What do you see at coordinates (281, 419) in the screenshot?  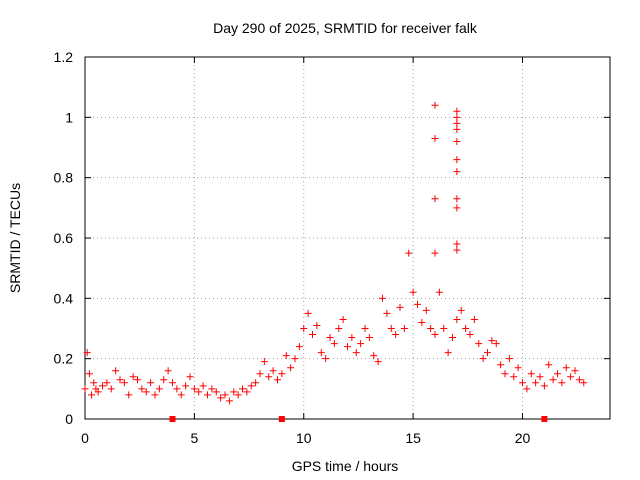 I see `data-marker` at bounding box center [281, 419].